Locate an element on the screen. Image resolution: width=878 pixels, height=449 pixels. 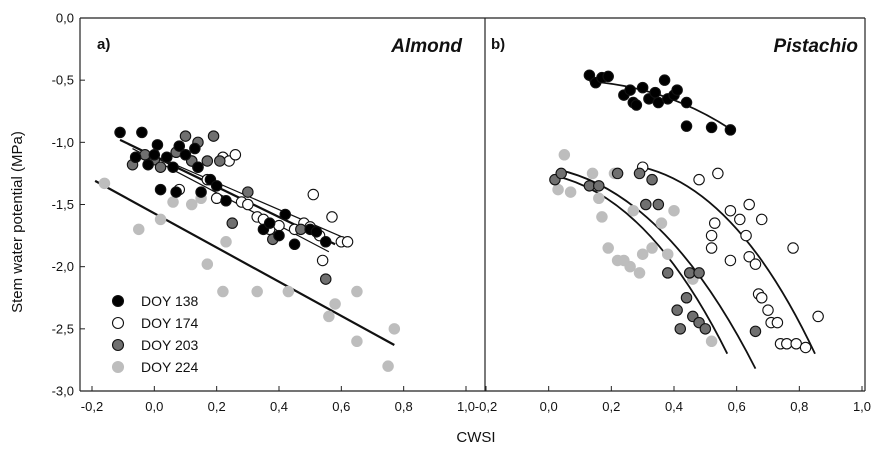
y-tick-label: -3,0 is located at coordinates (63, 391).